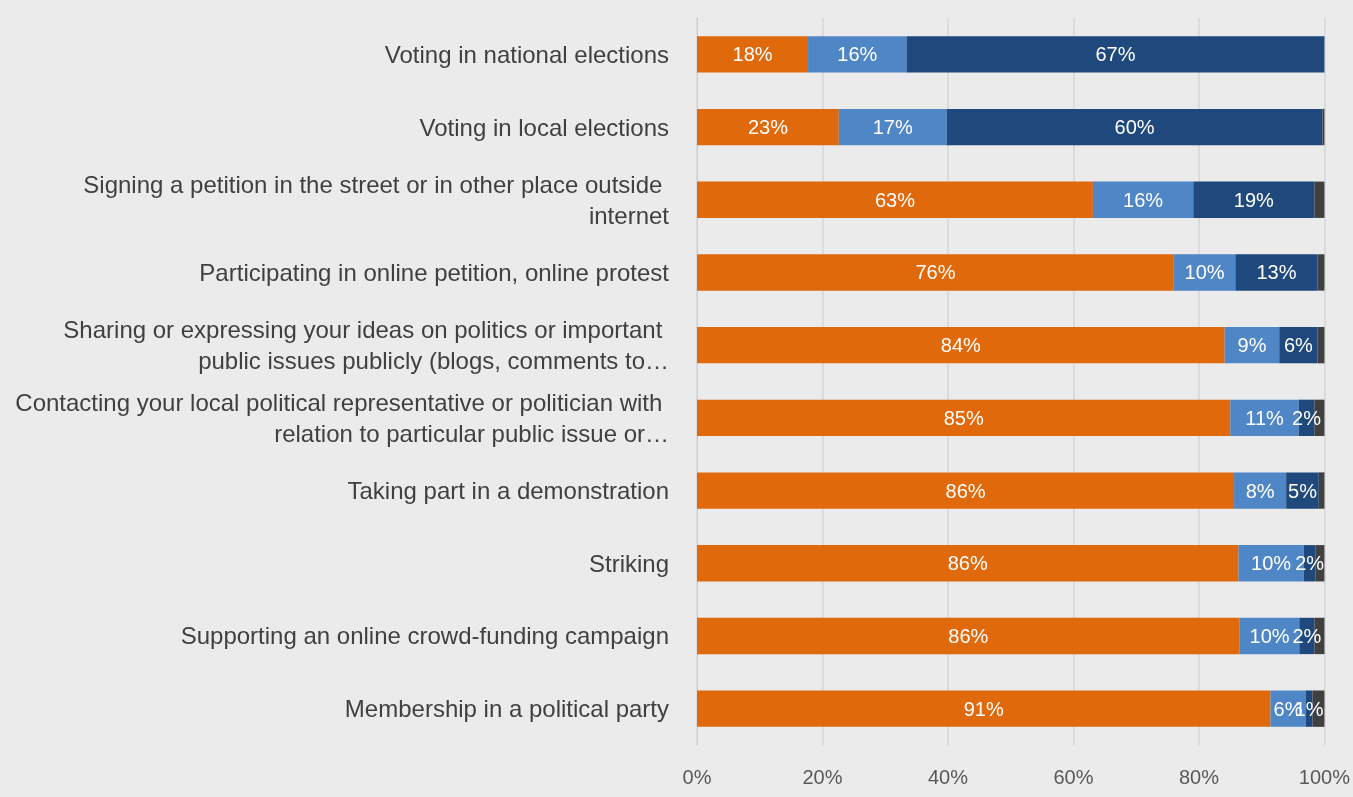 The height and width of the screenshot is (797, 1353). I want to click on data-label: 63%, so click(895, 199).